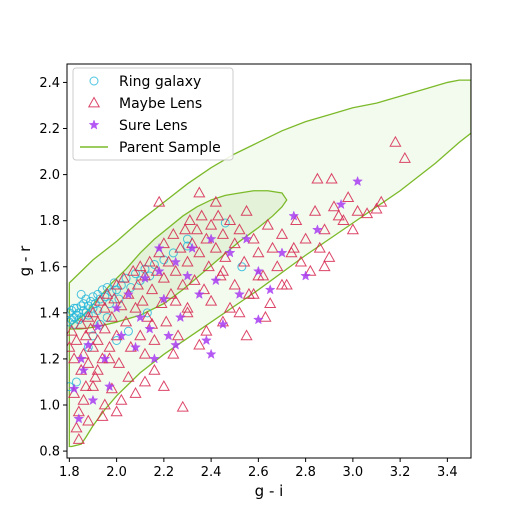  I want to click on y-tick-label: 1.2, so click(49, 359).